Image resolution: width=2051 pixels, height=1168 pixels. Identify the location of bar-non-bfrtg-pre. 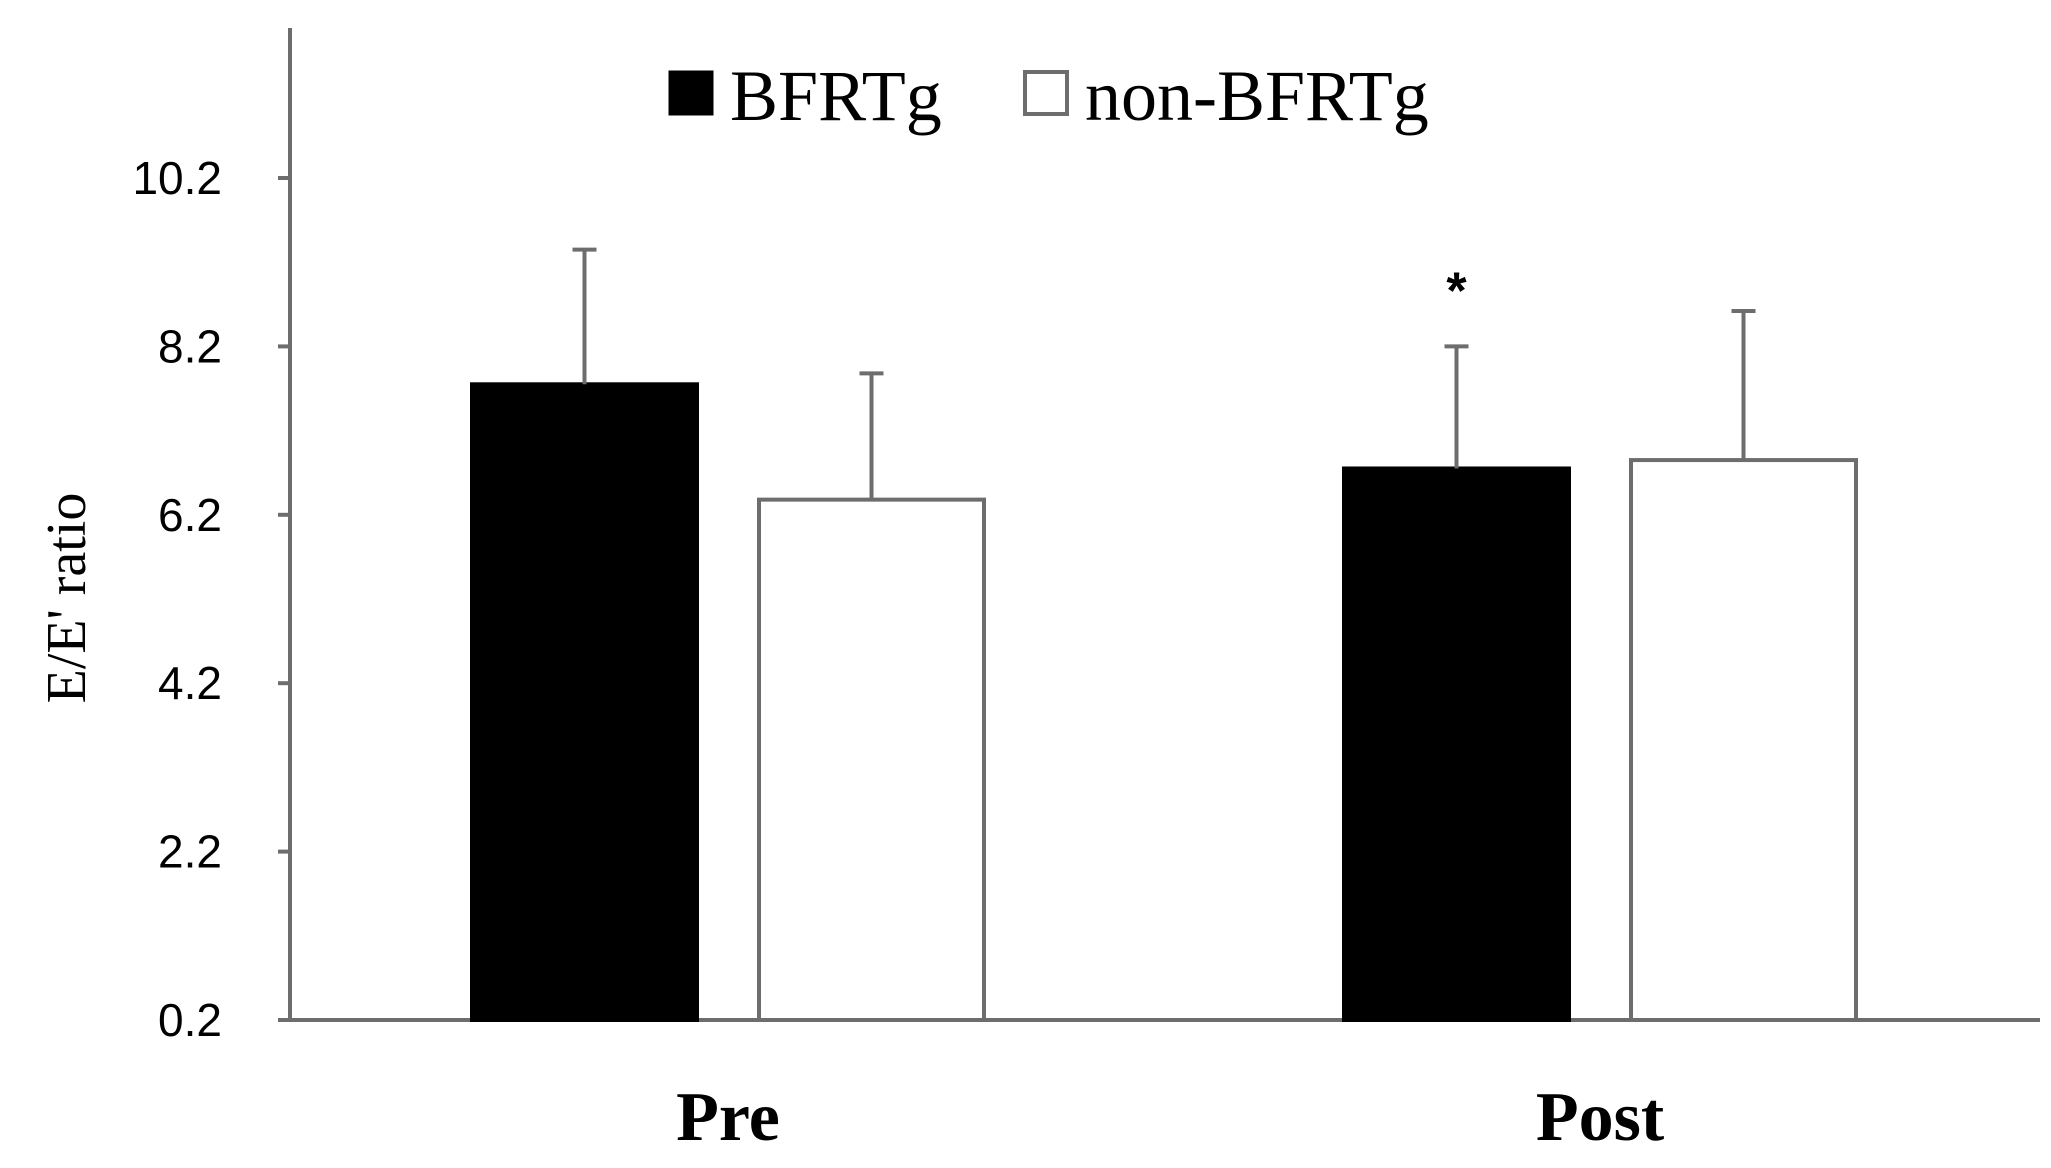
(871, 760).